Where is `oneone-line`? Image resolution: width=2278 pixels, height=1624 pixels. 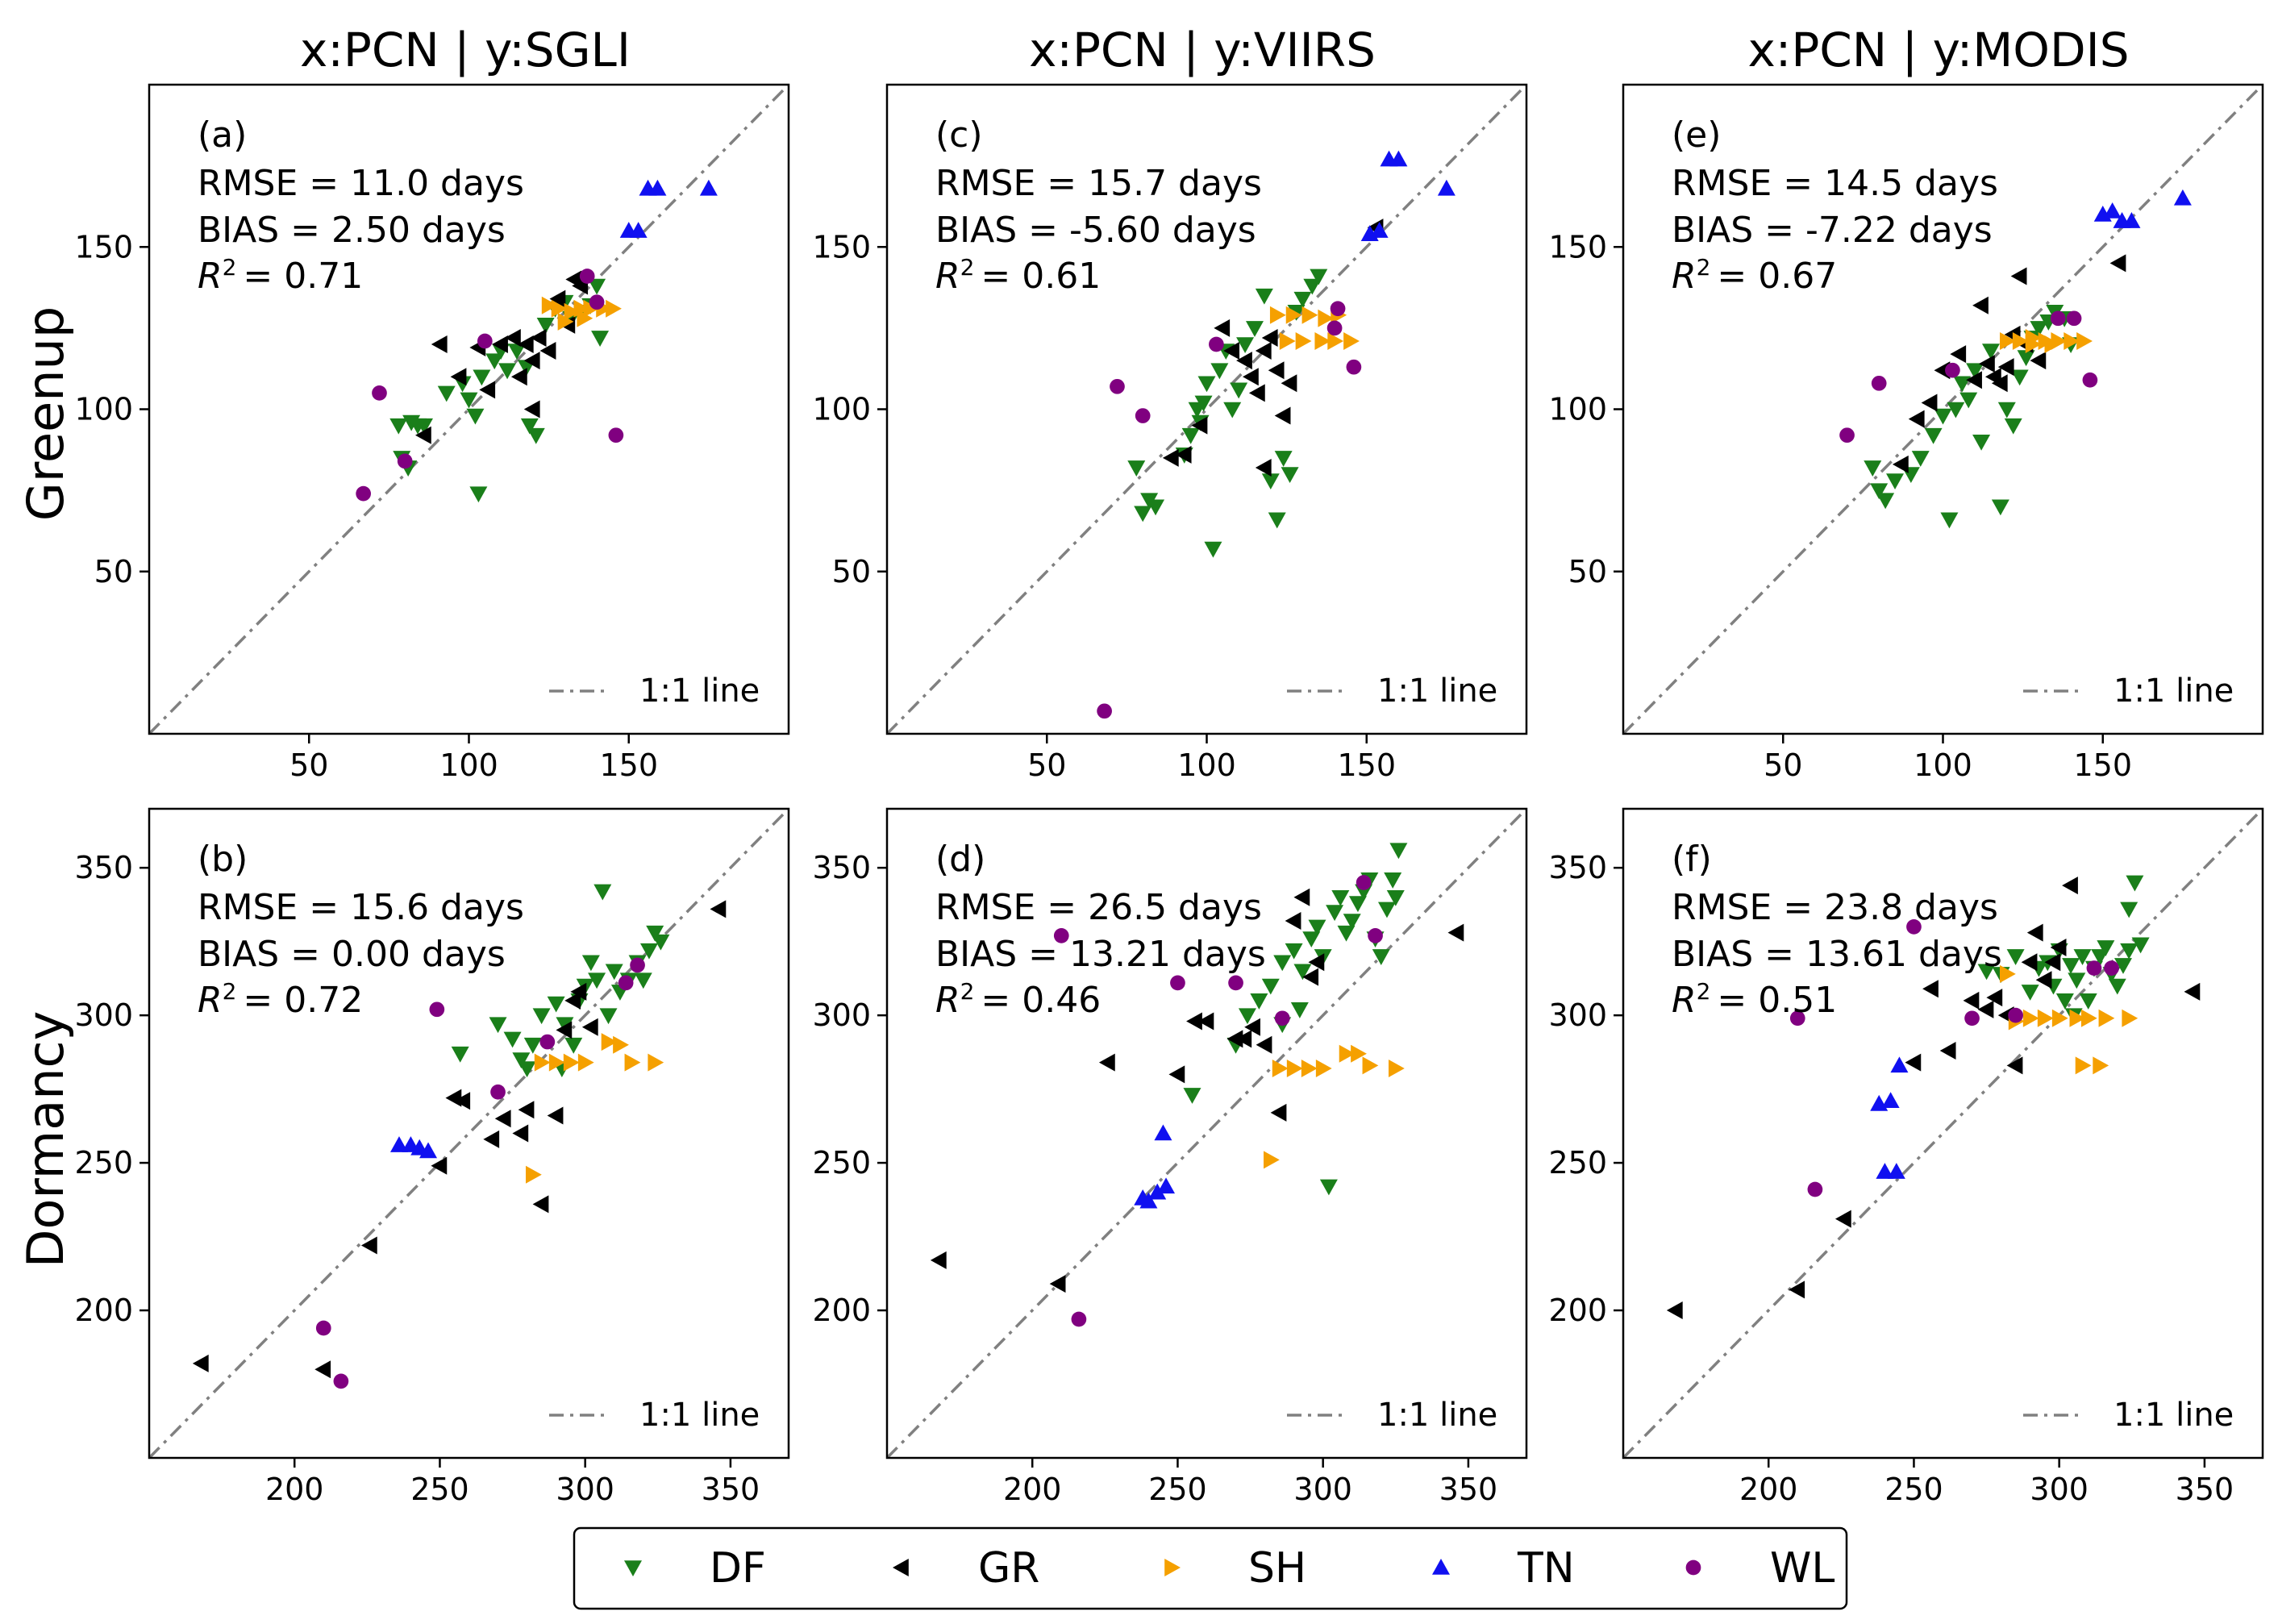
oneone-line is located at coordinates (1206, 1133).